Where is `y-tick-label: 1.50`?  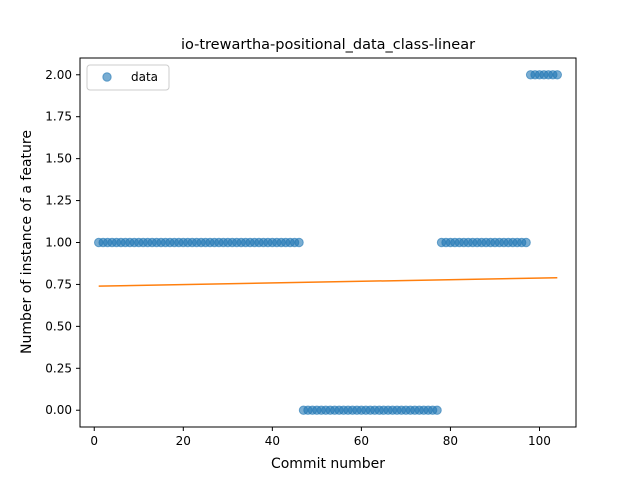
y-tick-label: 1.50 is located at coordinates (58, 159).